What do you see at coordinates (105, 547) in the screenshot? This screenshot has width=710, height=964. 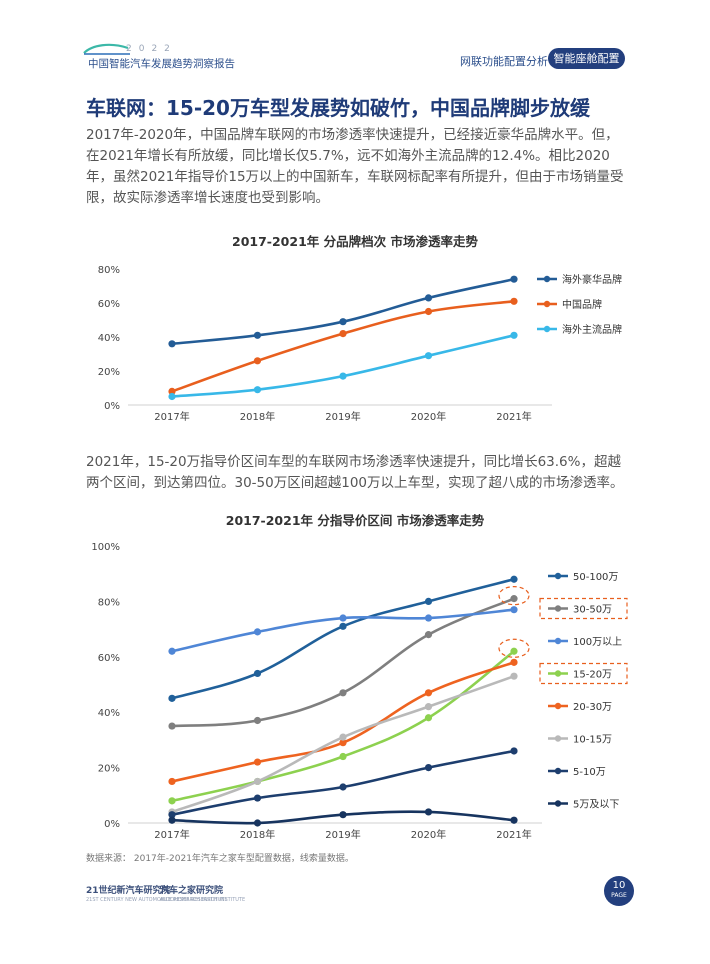 I see `y-tick-label: 100%` at bounding box center [105, 547].